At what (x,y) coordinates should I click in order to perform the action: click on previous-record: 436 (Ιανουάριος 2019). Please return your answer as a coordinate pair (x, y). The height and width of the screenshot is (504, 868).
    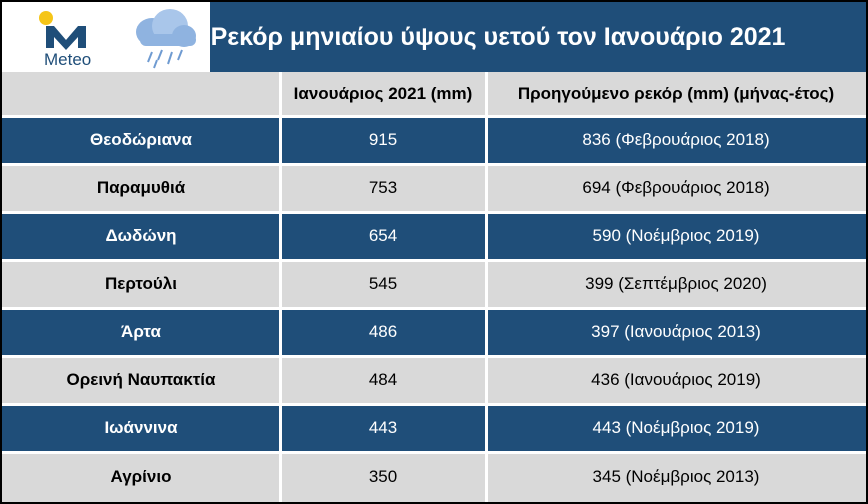
    Looking at the image, I should click on (676, 379).